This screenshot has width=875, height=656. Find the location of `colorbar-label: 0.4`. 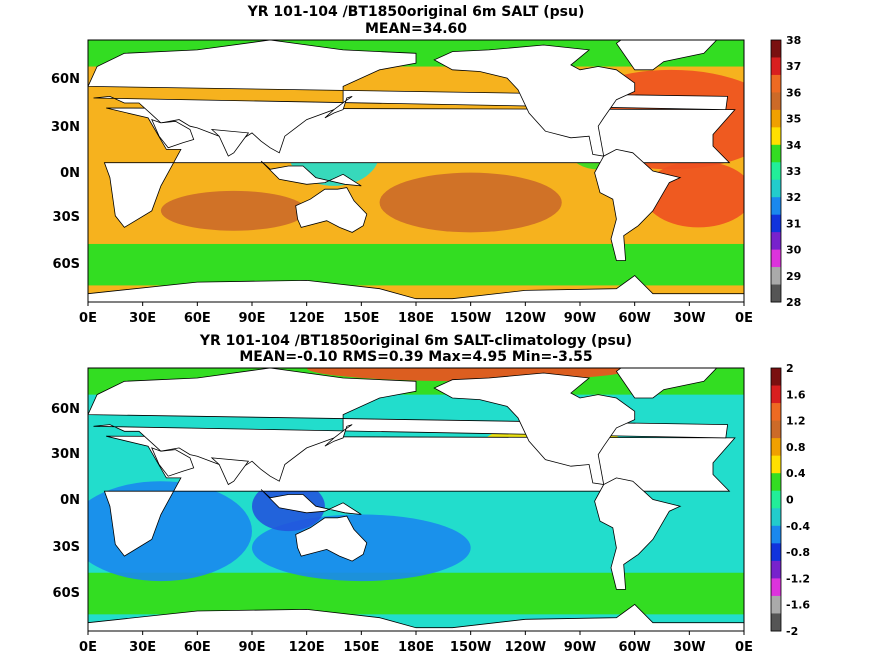

colorbar-label: 0.4 is located at coordinates (796, 473).